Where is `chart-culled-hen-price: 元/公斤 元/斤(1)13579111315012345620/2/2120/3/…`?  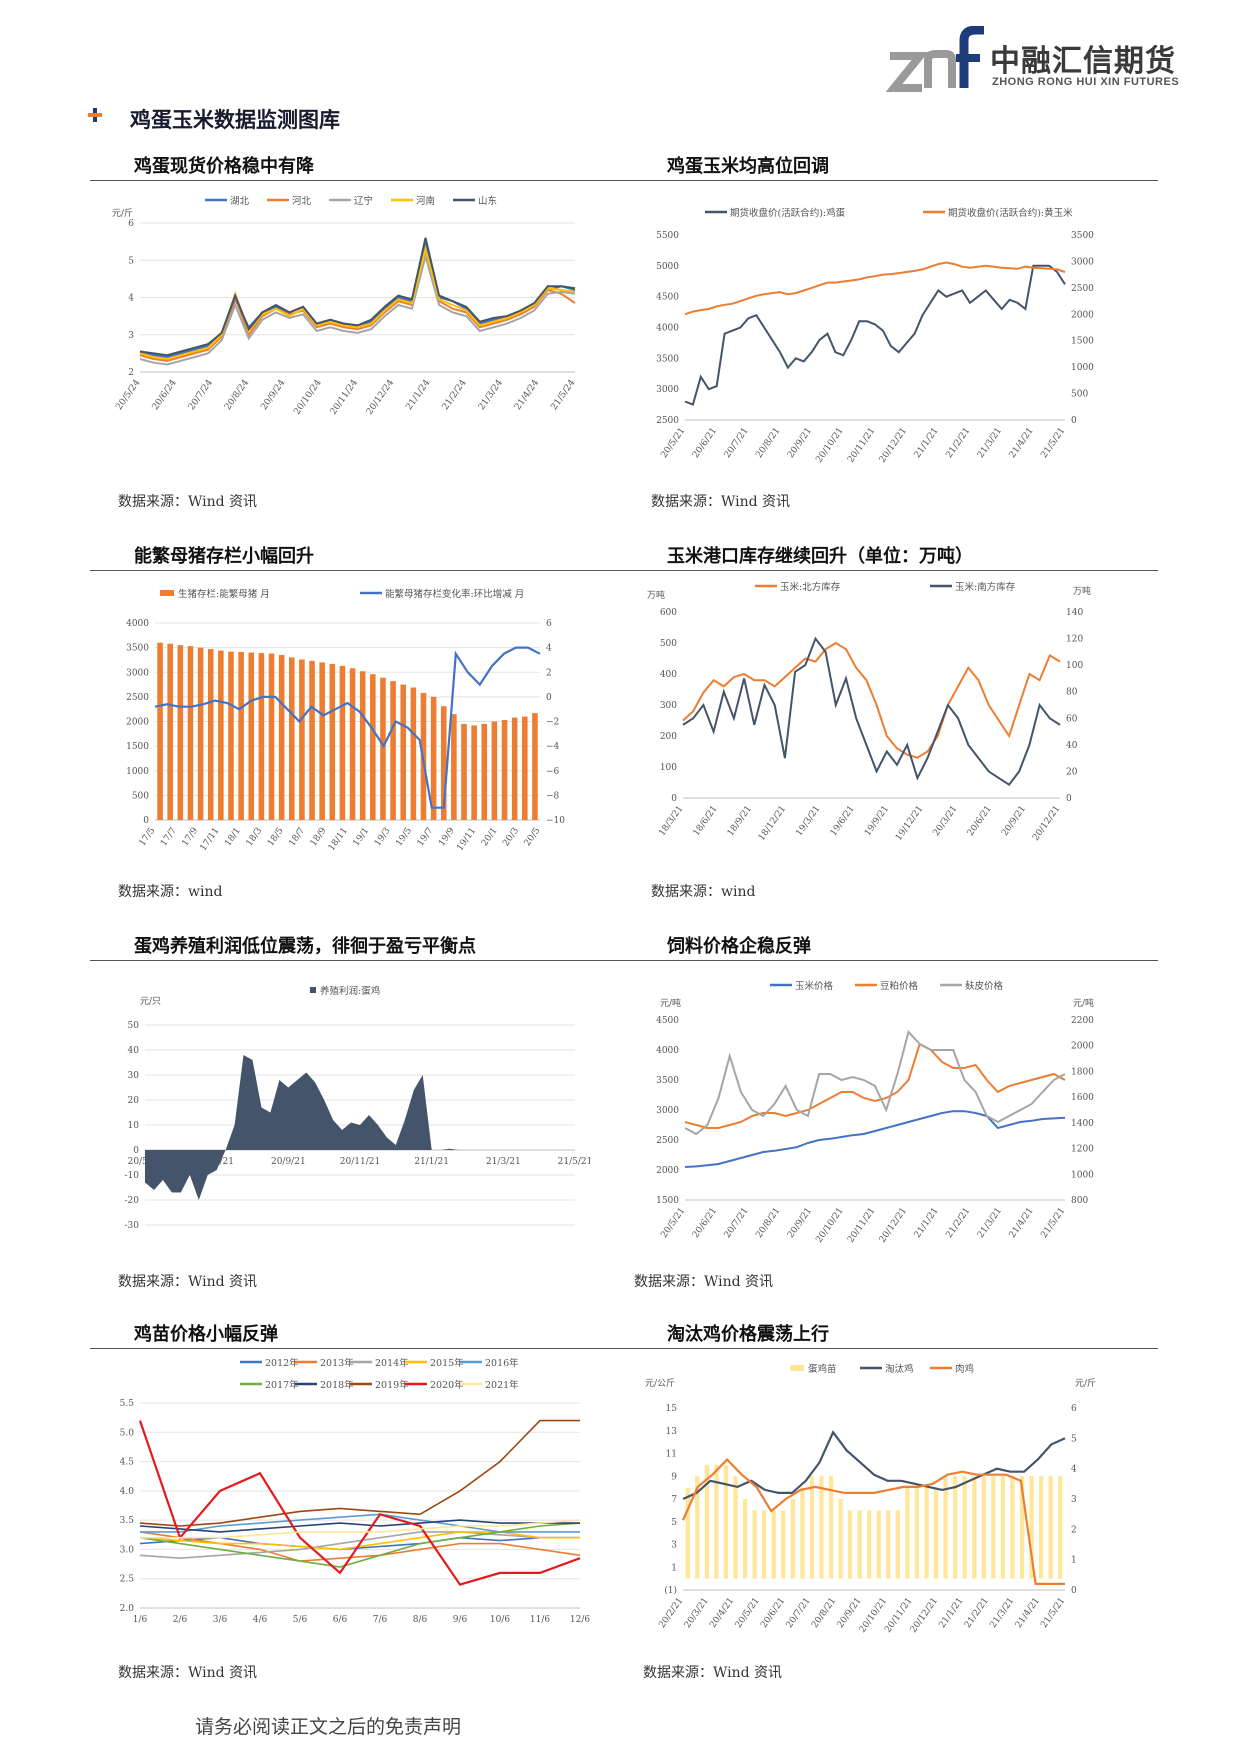 chart-culled-hen-price: 元/公斤 元/斤(1)13579111315012345620/2/2120/3/… is located at coordinates (870, 1499).